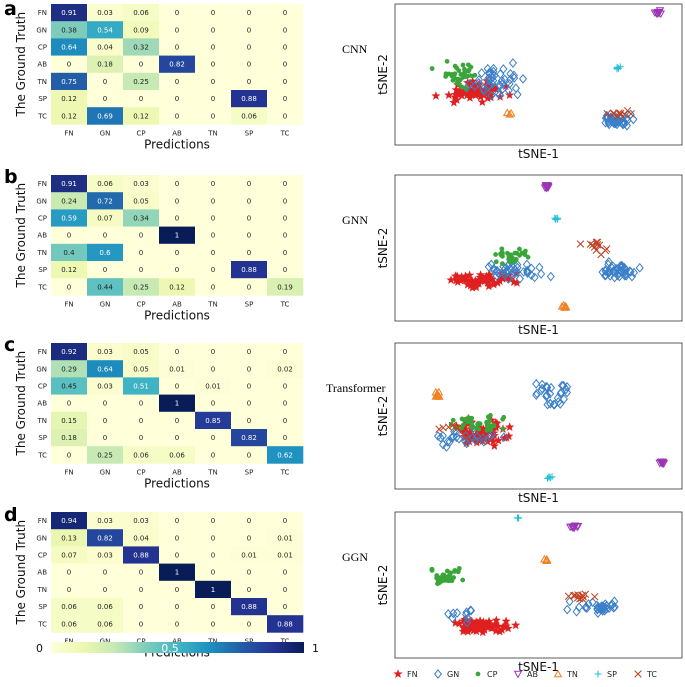 The image size is (685, 687). I want to click on panel-letter-d: d, so click(11, 515).